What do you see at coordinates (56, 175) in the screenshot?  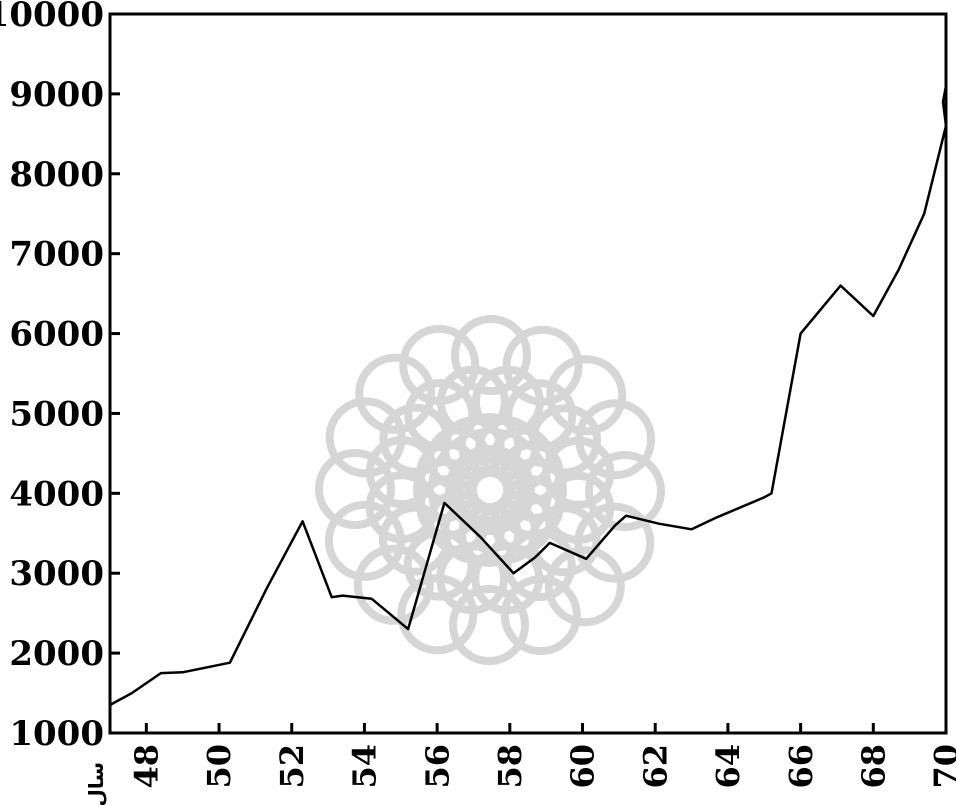 I see `y-tick-label: 8000` at bounding box center [56, 175].